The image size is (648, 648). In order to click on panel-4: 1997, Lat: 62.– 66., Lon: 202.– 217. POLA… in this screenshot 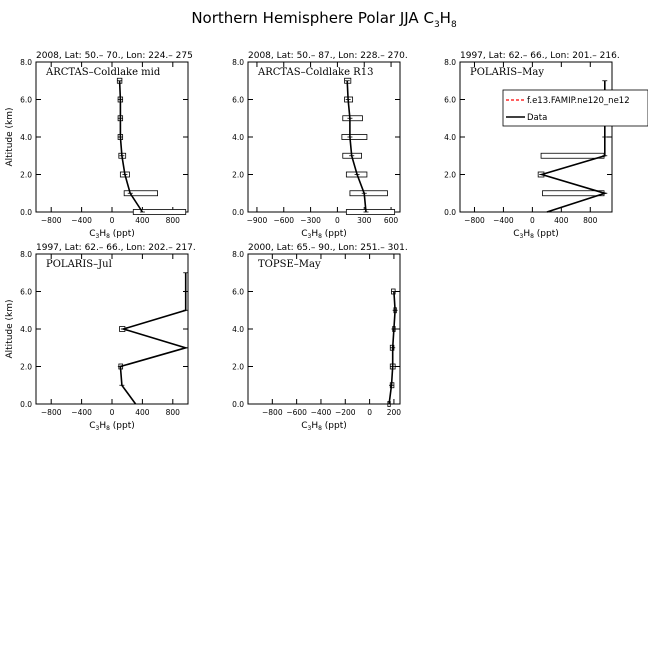, I will do `click(100, 337)`.